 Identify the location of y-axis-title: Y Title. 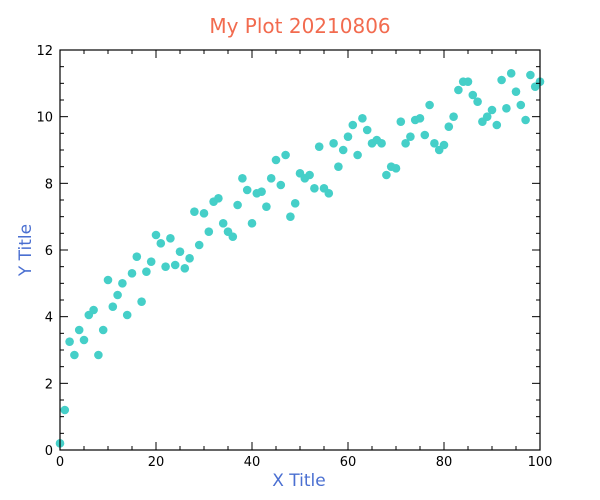
(26, 250).